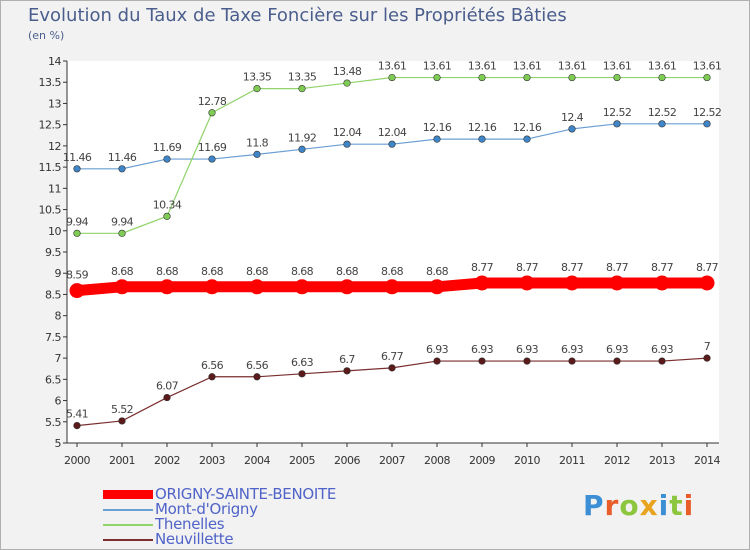 Image resolution: width=750 pixels, height=550 pixels. I want to click on logo-letter: r, so click(612, 505).